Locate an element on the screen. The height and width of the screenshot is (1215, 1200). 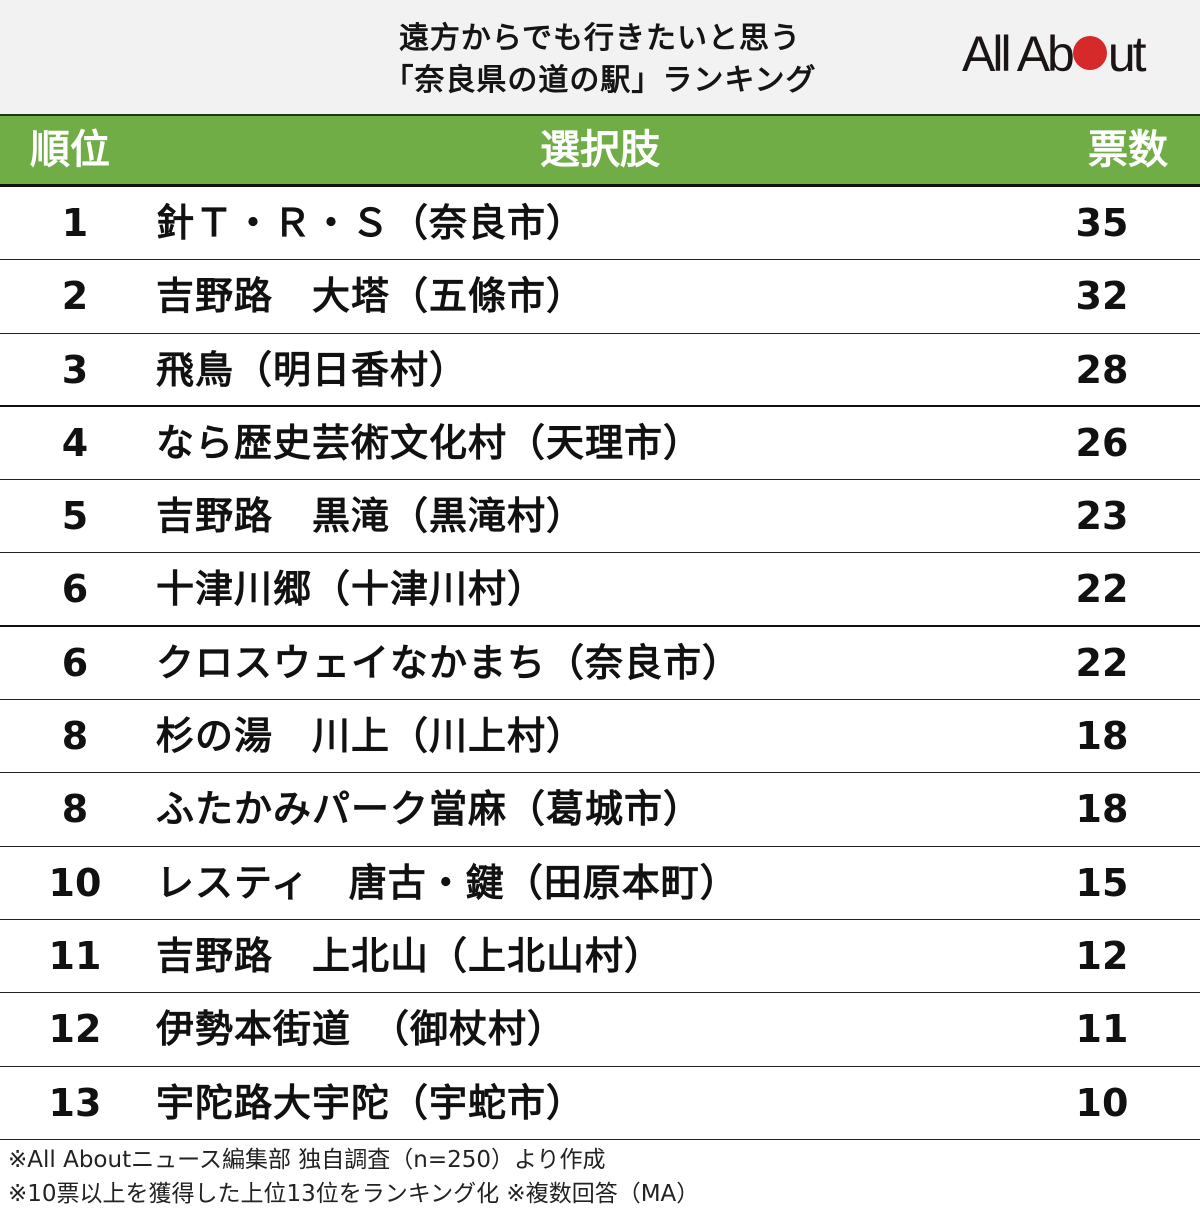
table-row: 6 クロスウェイなかまち（奈良市） 22 is located at coordinates (600, 663).